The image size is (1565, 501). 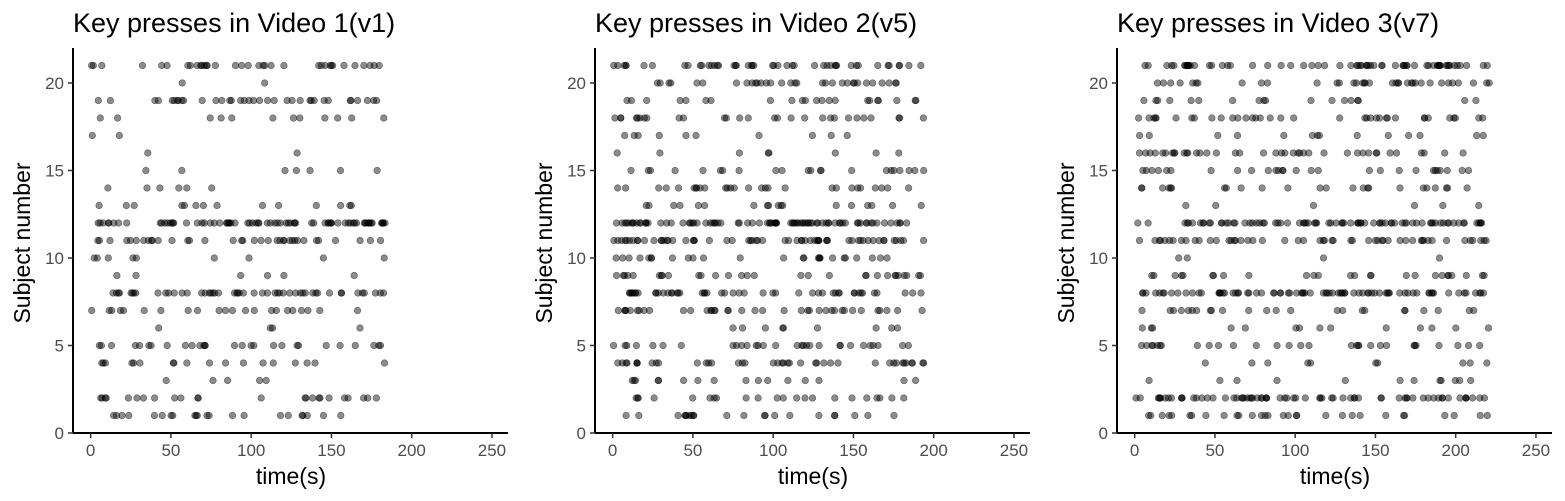 I want to click on x-tick-label: 50, so click(x=692, y=450).